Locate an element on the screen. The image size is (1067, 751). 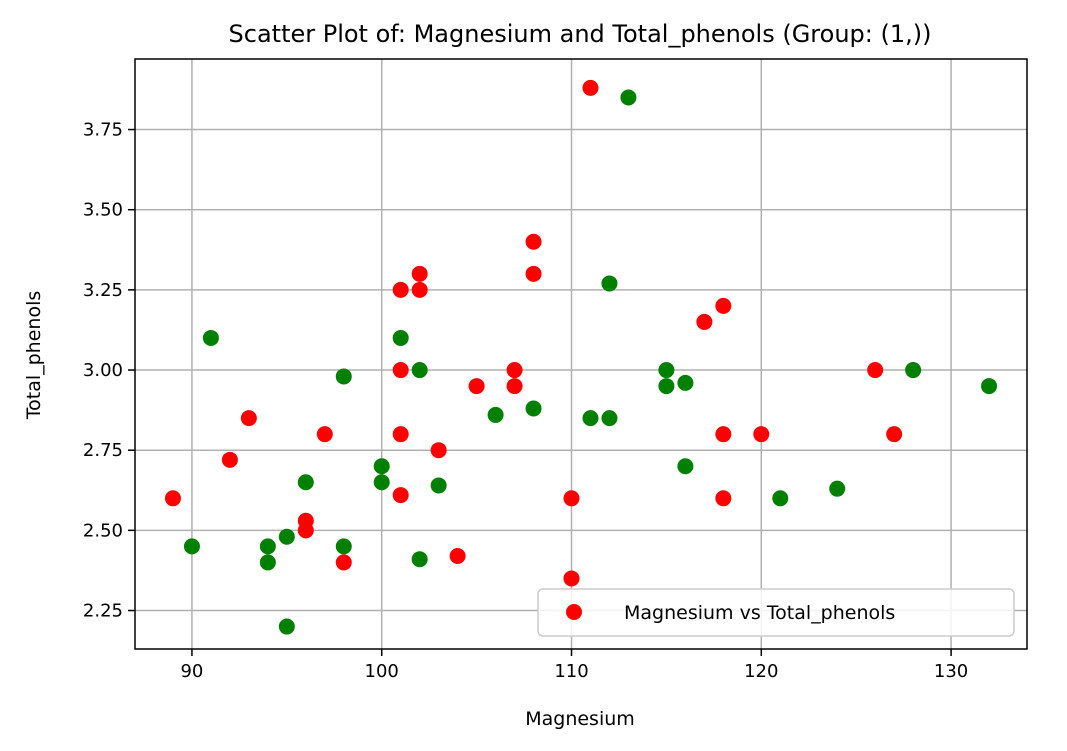
x-tick-label: 130 is located at coordinates (951, 671).